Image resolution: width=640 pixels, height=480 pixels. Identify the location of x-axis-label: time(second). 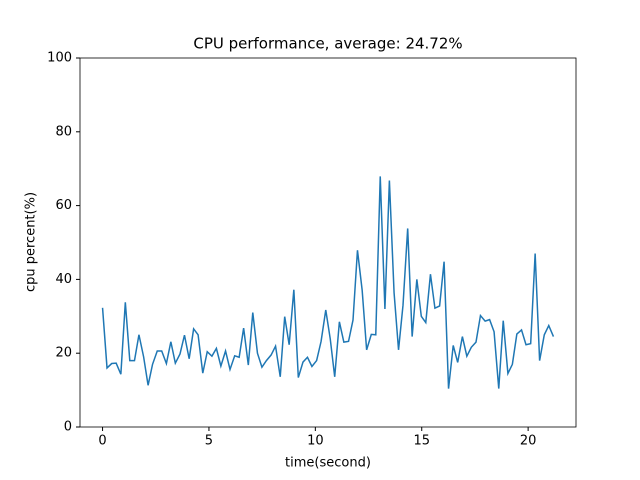
(328, 463).